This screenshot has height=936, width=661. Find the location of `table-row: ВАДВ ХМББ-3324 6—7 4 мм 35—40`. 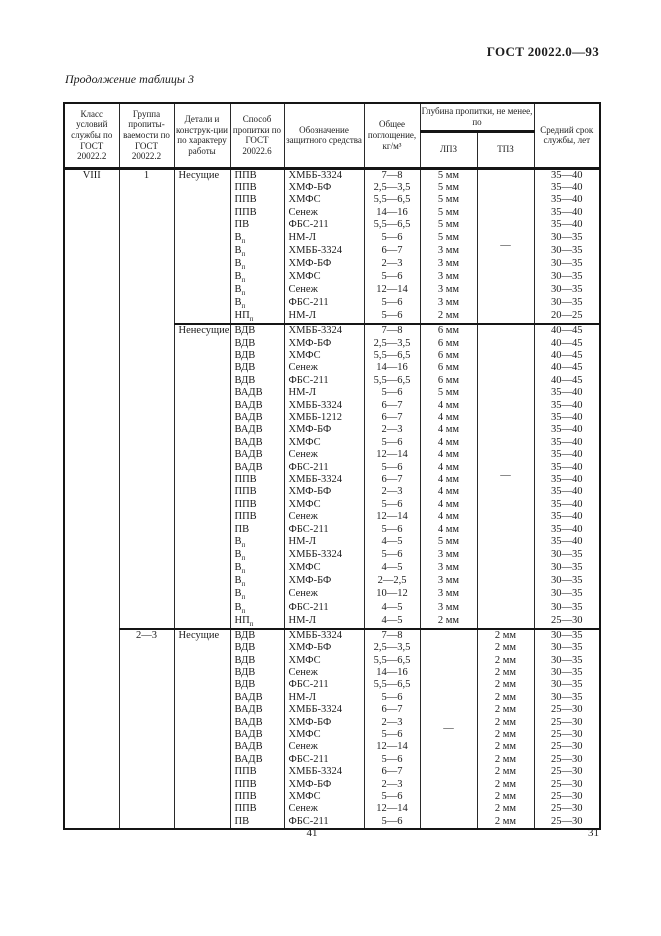

table-row: ВАДВ ХМББ-3324 6—7 4 мм 35—40 is located at coordinates (332, 406).